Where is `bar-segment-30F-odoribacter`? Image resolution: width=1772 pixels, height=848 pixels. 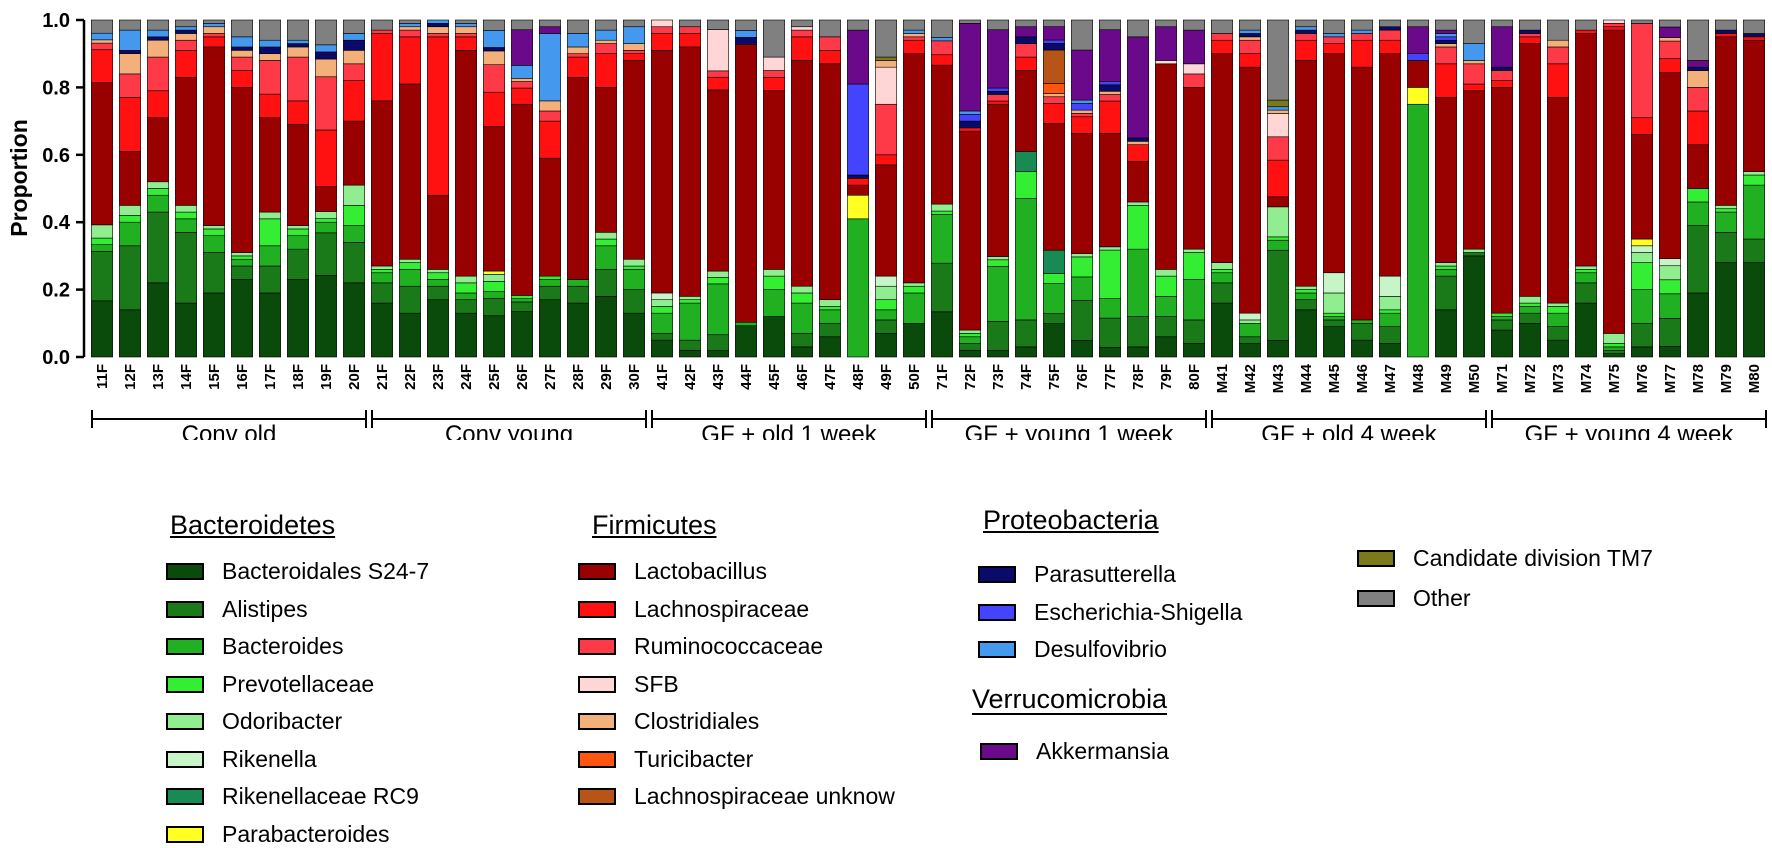
bar-segment-30F-odoribacter is located at coordinates (634, 262).